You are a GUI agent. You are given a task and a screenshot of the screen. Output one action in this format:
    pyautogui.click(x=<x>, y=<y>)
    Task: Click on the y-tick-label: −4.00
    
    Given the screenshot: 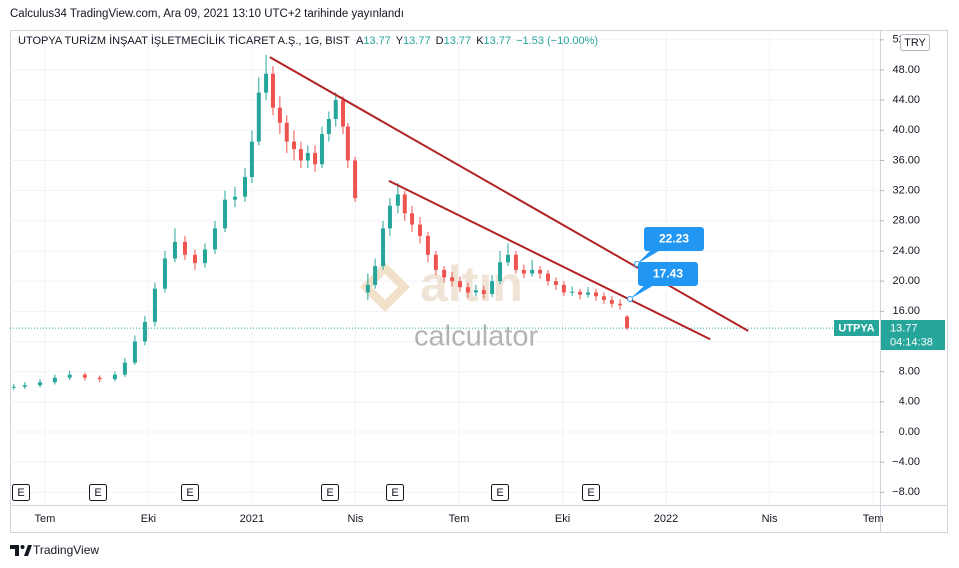 What is the action you would take?
    pyautogui.click(x=906, y=462)
    